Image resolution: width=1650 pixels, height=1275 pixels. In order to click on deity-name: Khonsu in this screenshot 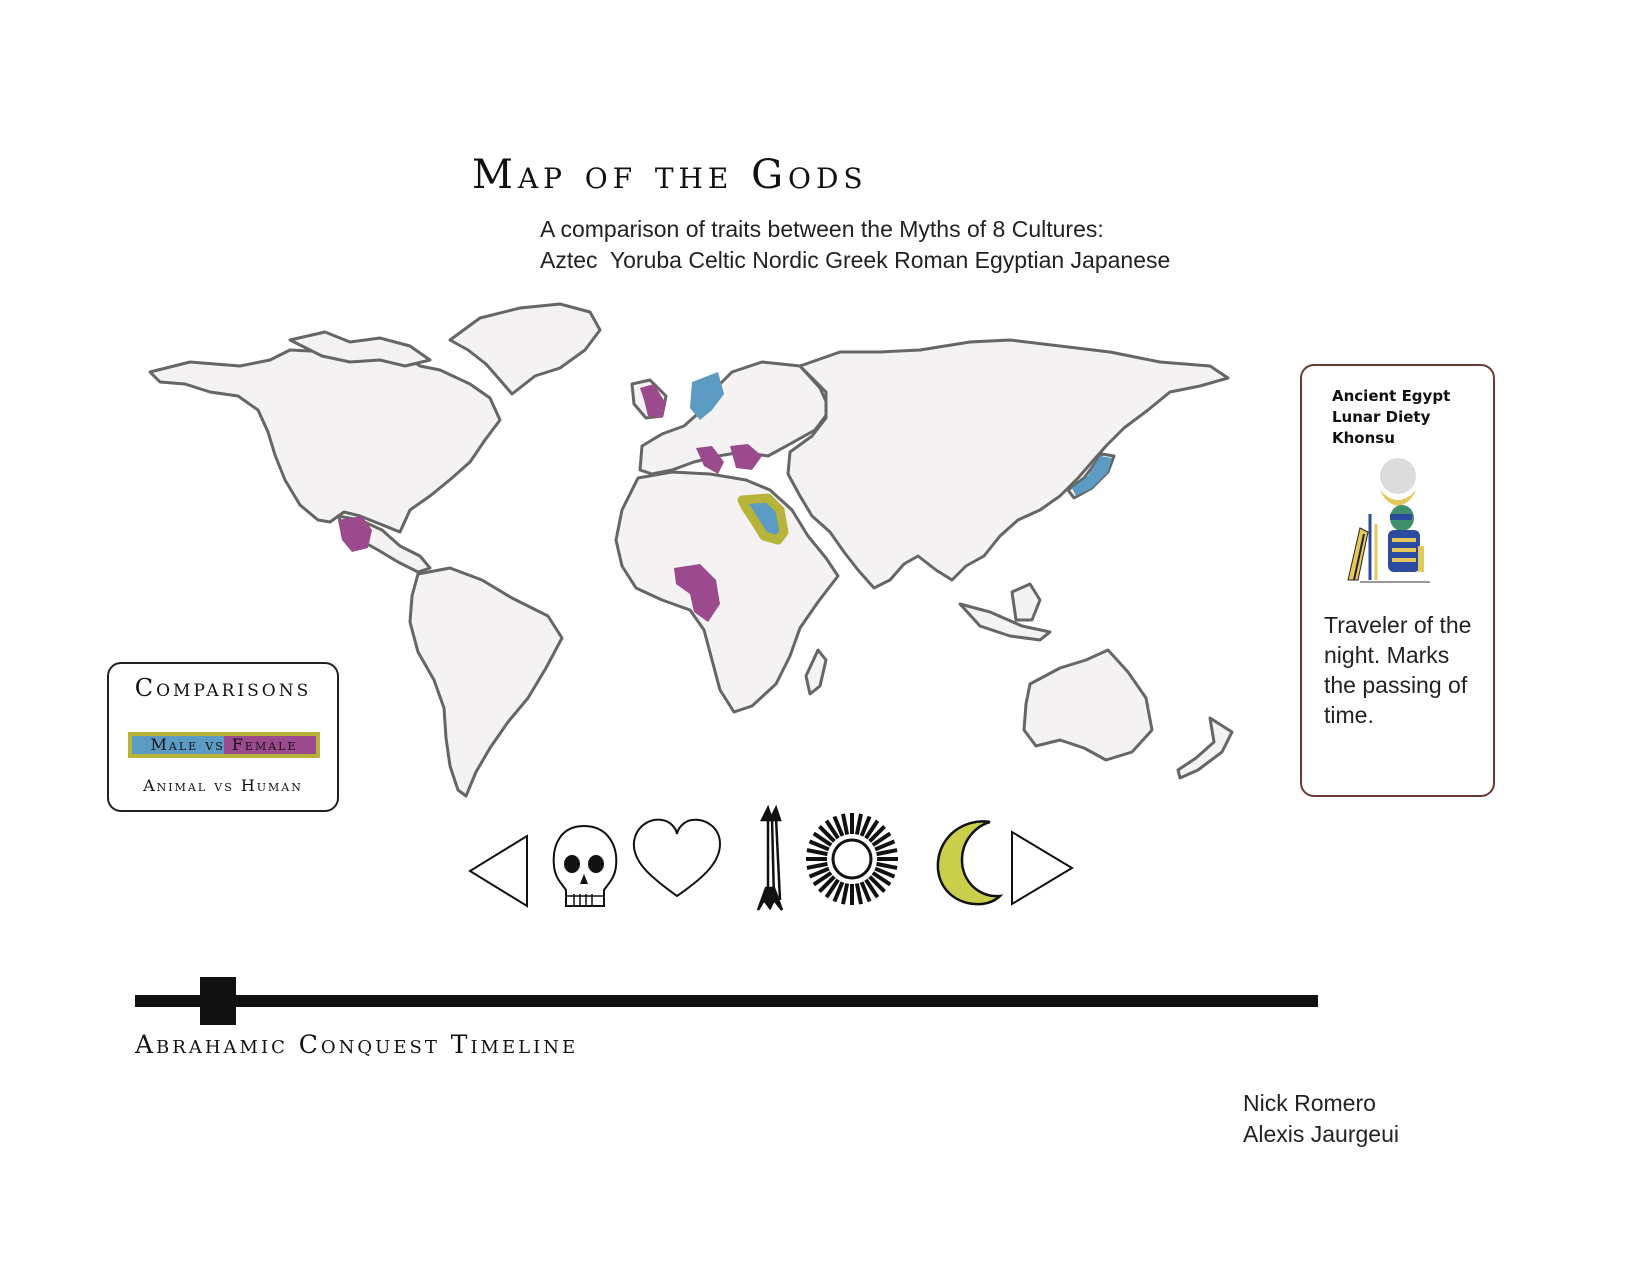, I will do `click(1363, 438)`.